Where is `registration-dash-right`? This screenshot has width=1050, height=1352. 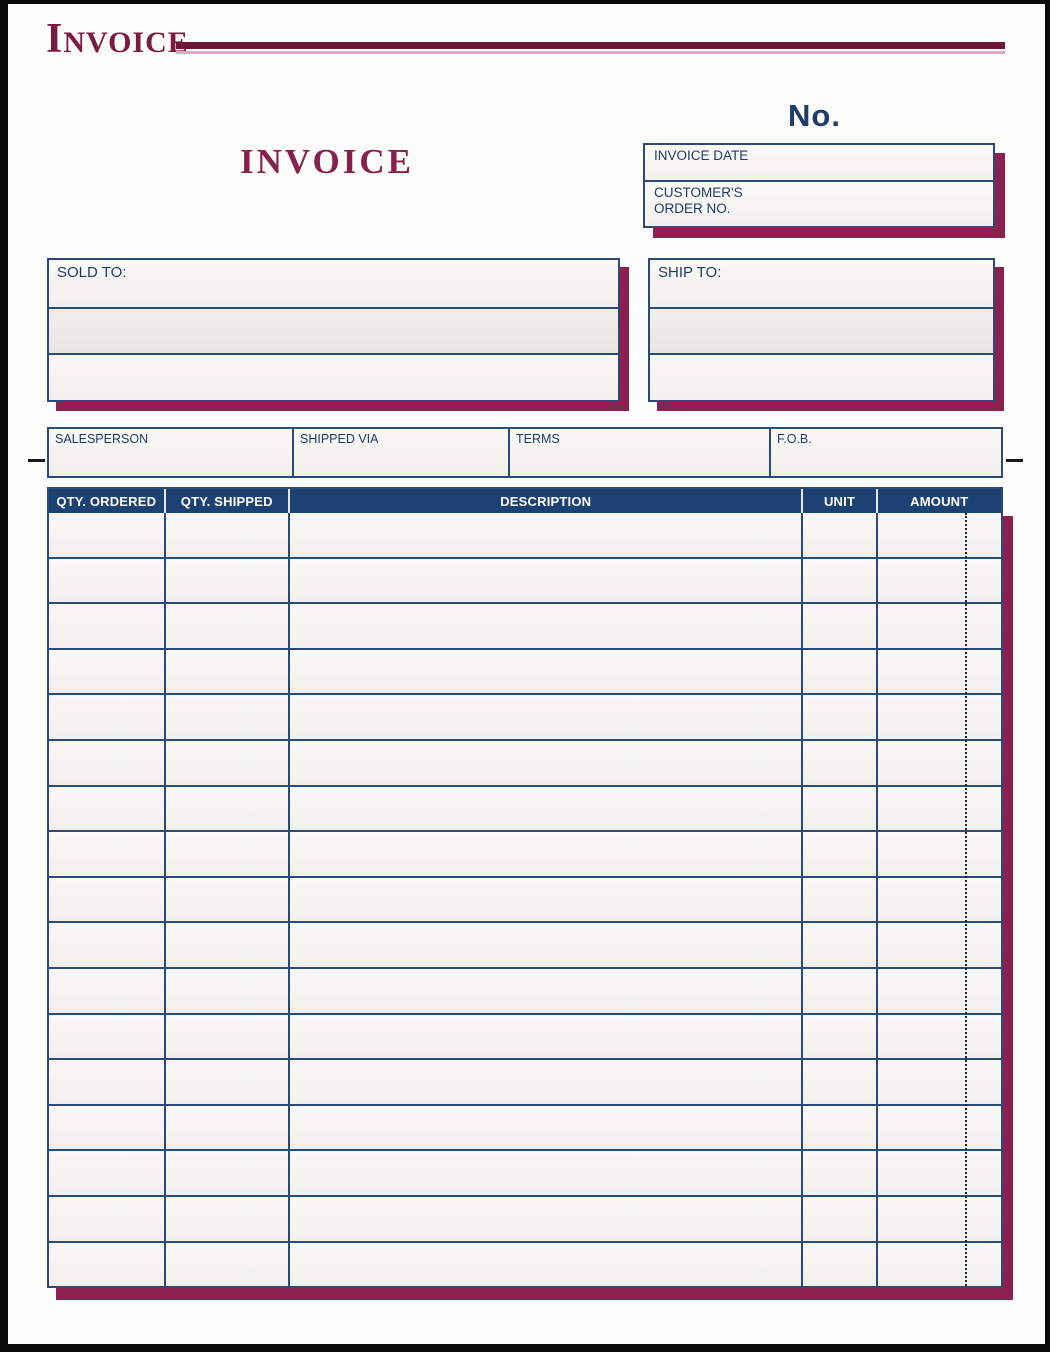 registration-dash-right is located at coordinates (1014, 460).